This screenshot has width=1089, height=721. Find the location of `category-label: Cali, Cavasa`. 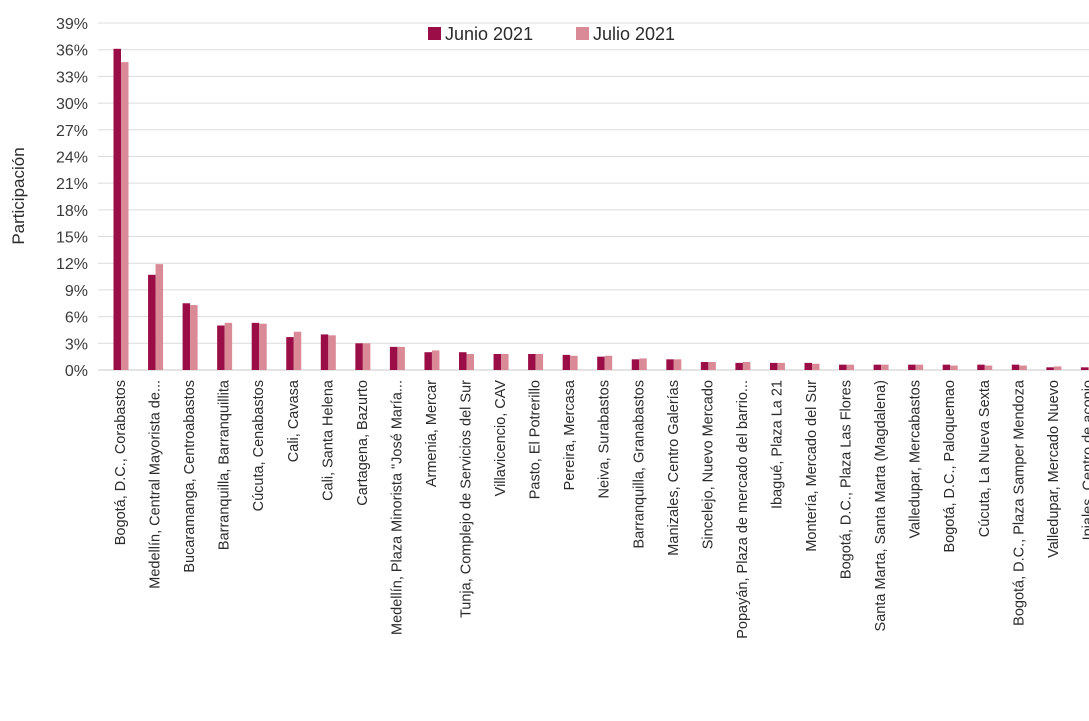

category-label: Cali, Cavasa is located at coordinates (294, 420).